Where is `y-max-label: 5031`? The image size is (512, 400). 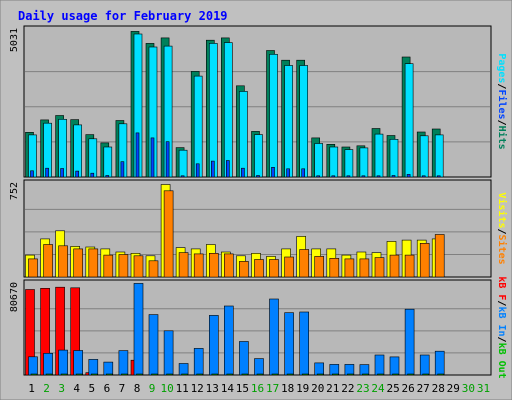 y-max-label: 5031 is located at coordinates (14, 40).